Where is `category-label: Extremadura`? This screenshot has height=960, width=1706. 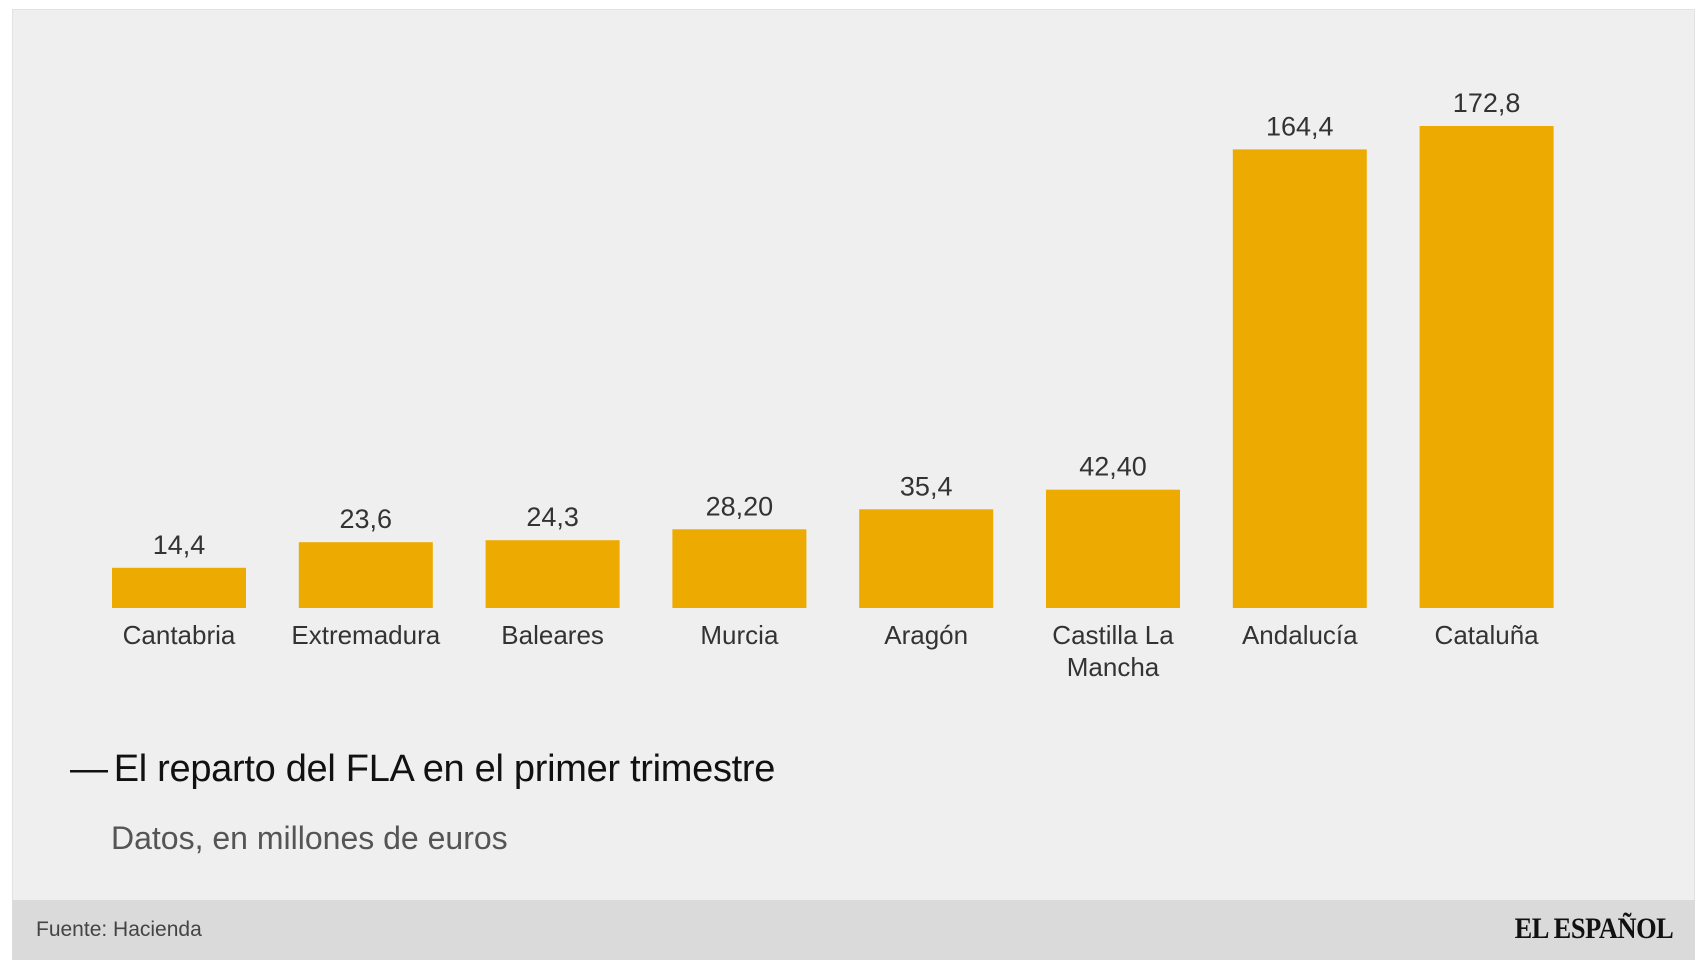 category-label: Extremadura is located at coordinates (365, 635).